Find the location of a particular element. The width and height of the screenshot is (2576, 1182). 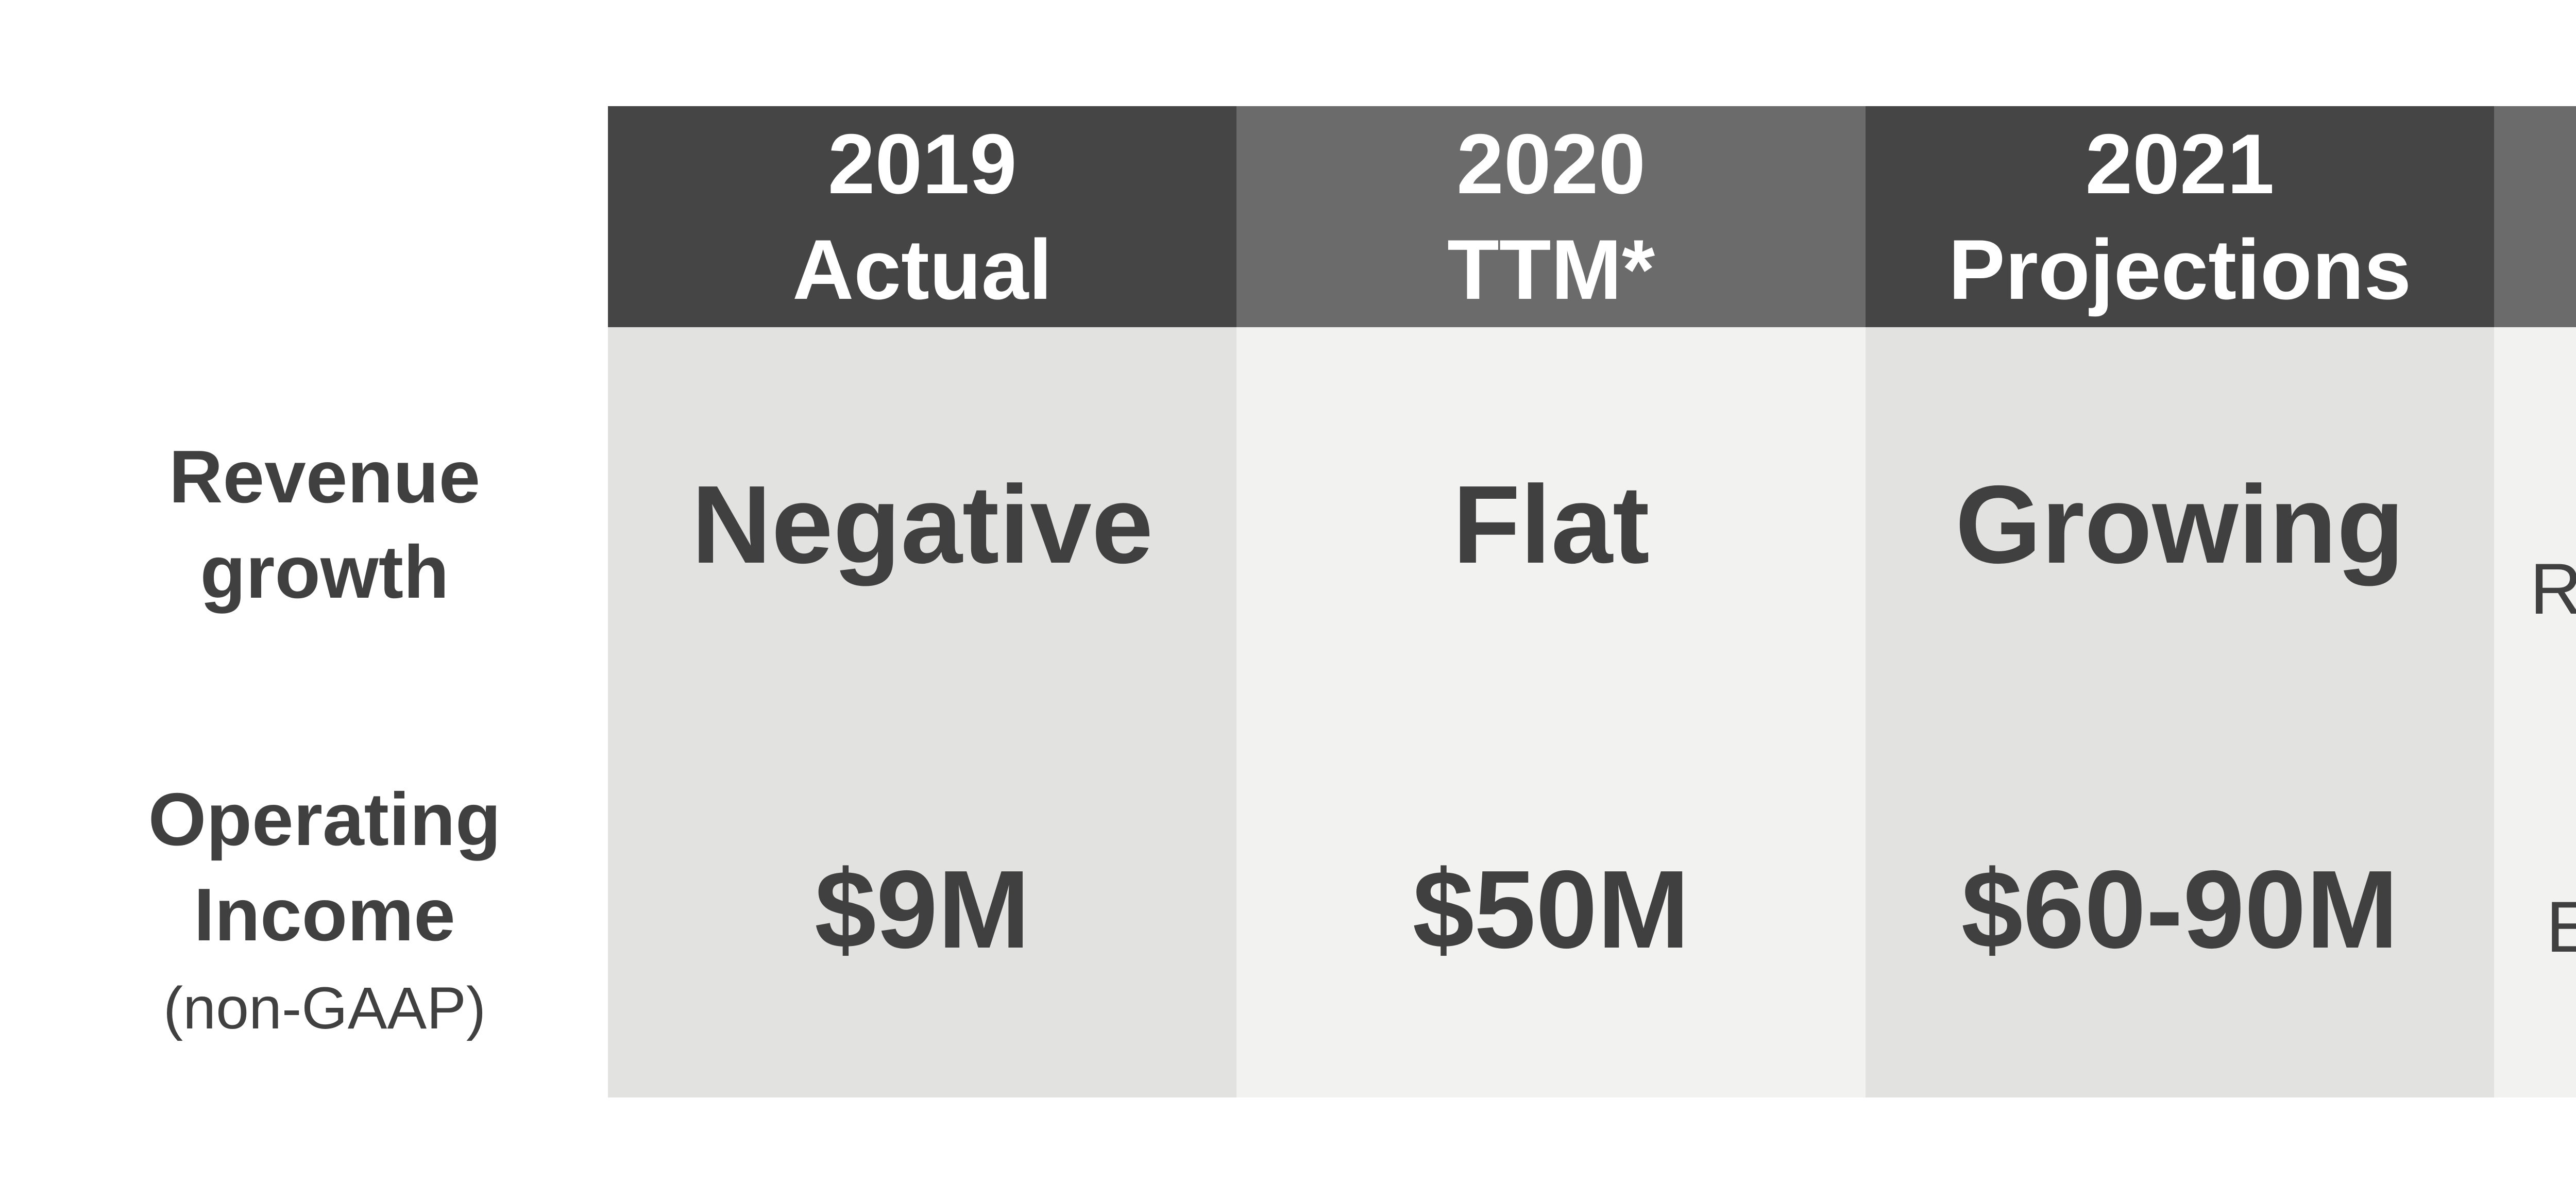

cell-revenue-growth-2021: Growing is located at coordinates (2180, 524).